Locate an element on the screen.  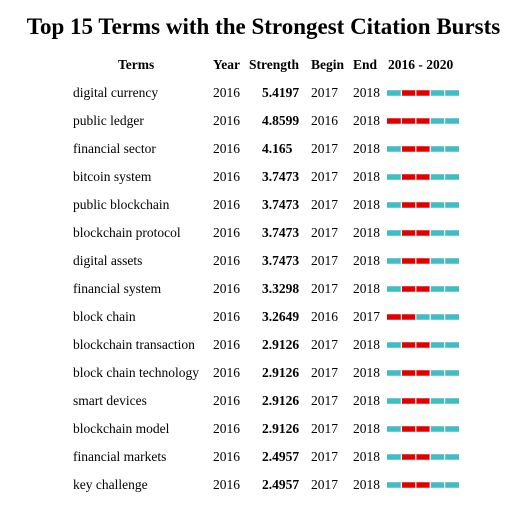
header-begin: Begin is located at coordinates (328, 64).